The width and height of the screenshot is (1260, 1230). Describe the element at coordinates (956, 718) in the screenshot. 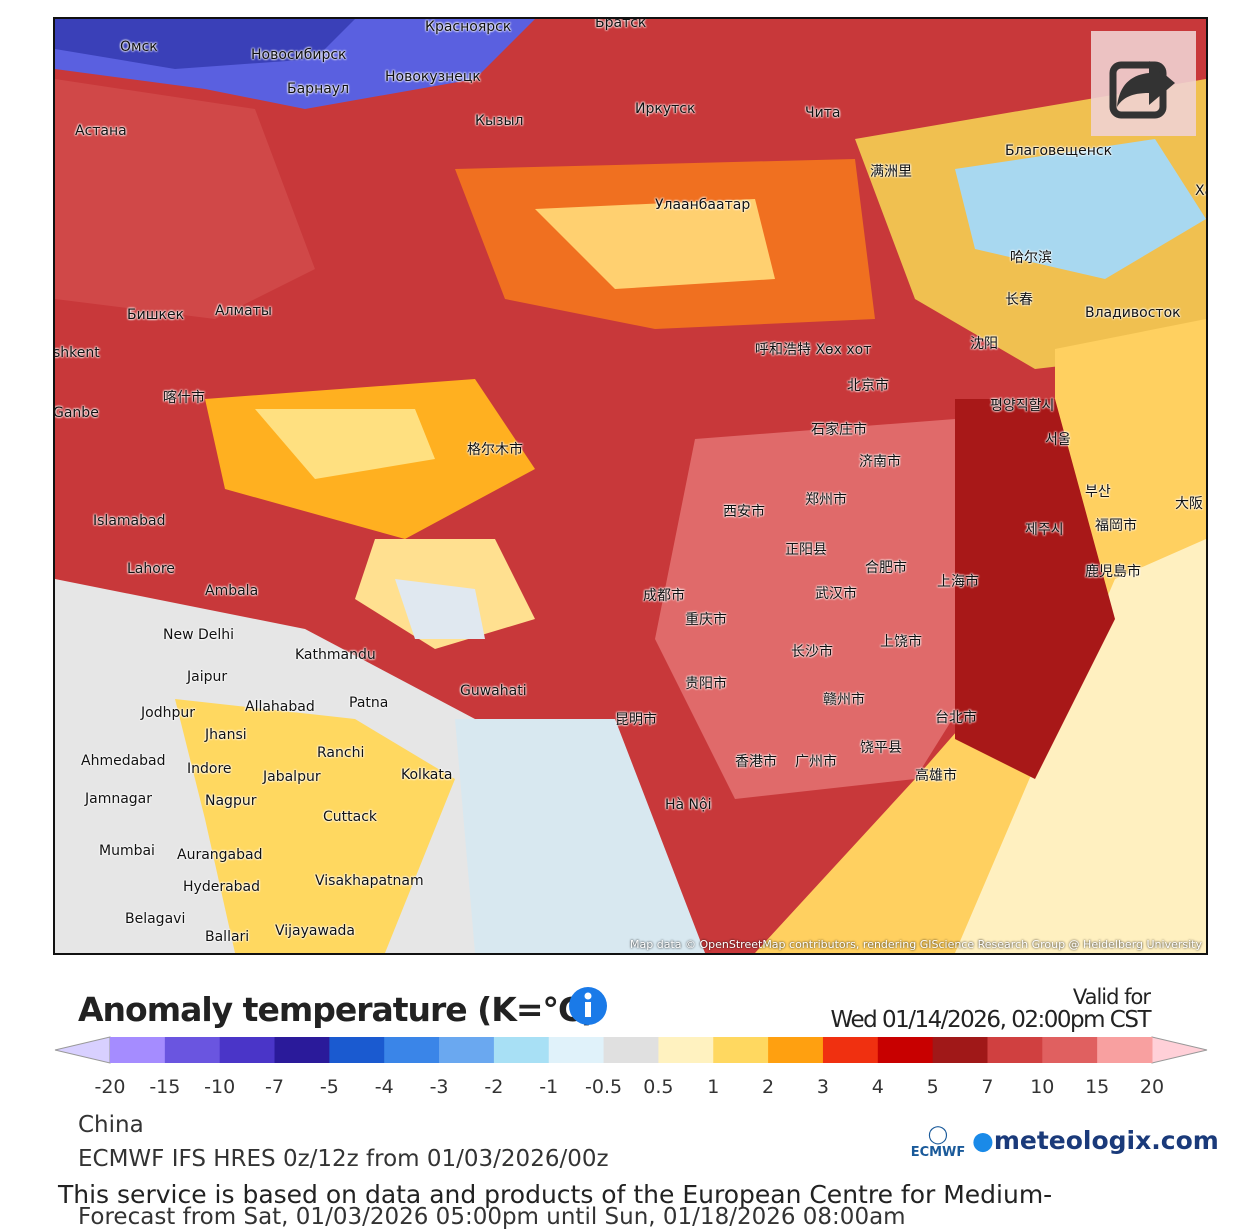

I see `city-label: 台北市` at that location.